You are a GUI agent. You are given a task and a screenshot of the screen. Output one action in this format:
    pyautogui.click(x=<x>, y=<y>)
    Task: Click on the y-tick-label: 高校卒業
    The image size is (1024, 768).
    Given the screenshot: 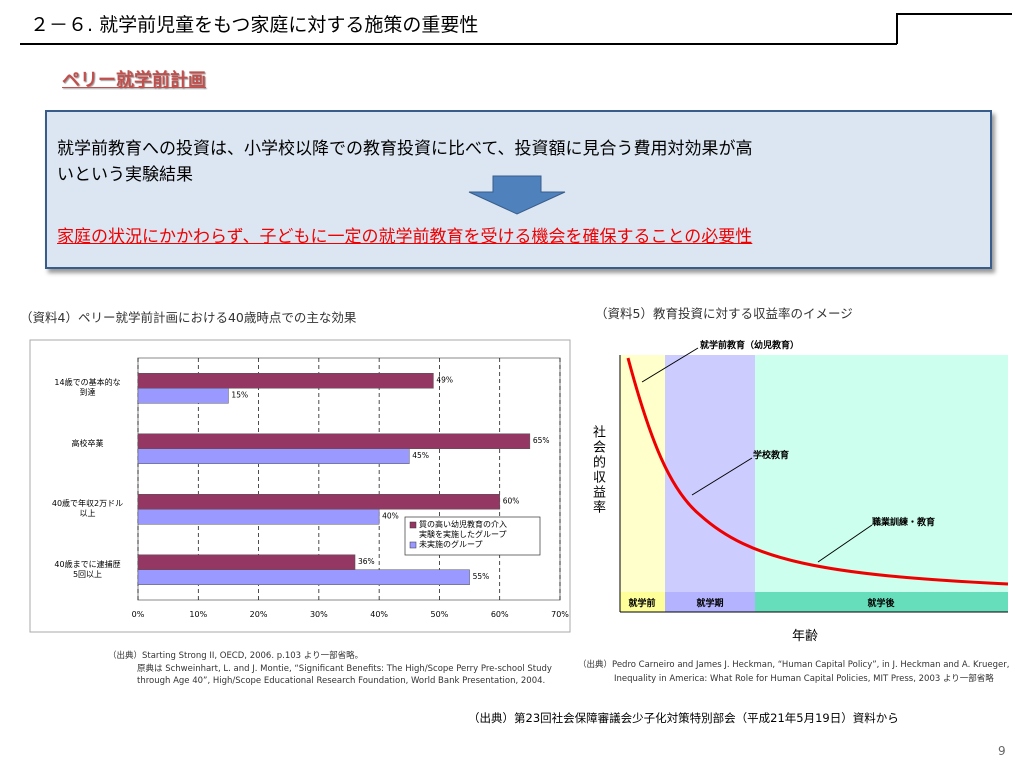 What is the action you would take?
    pyautogui.click(x=87, y=443)
    